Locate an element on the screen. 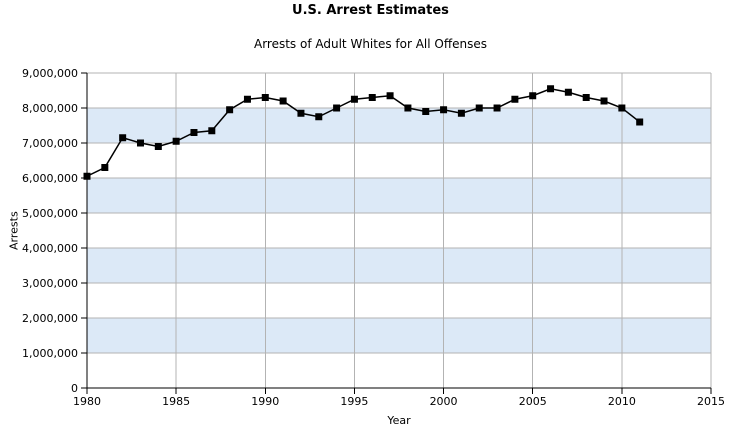 This screenshot has height=446, width=741. y-tick-label: 8,000,000 is located at coordinates (50, 108).